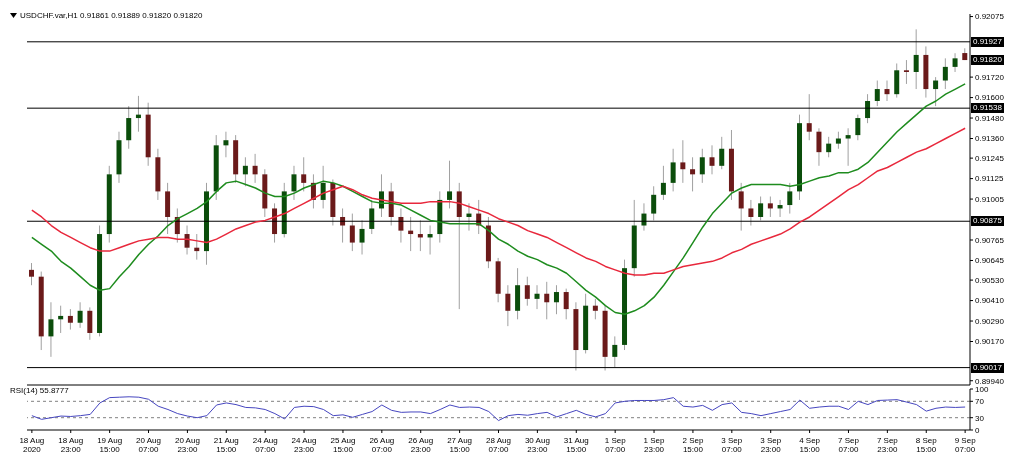 The width and height of the screenshot is (1024, 454). What do you see at coordinates (965, 445) in the screenshot?
I see `x-tick-label: 9 Sep 07:00` at bounding box center [965, 445].